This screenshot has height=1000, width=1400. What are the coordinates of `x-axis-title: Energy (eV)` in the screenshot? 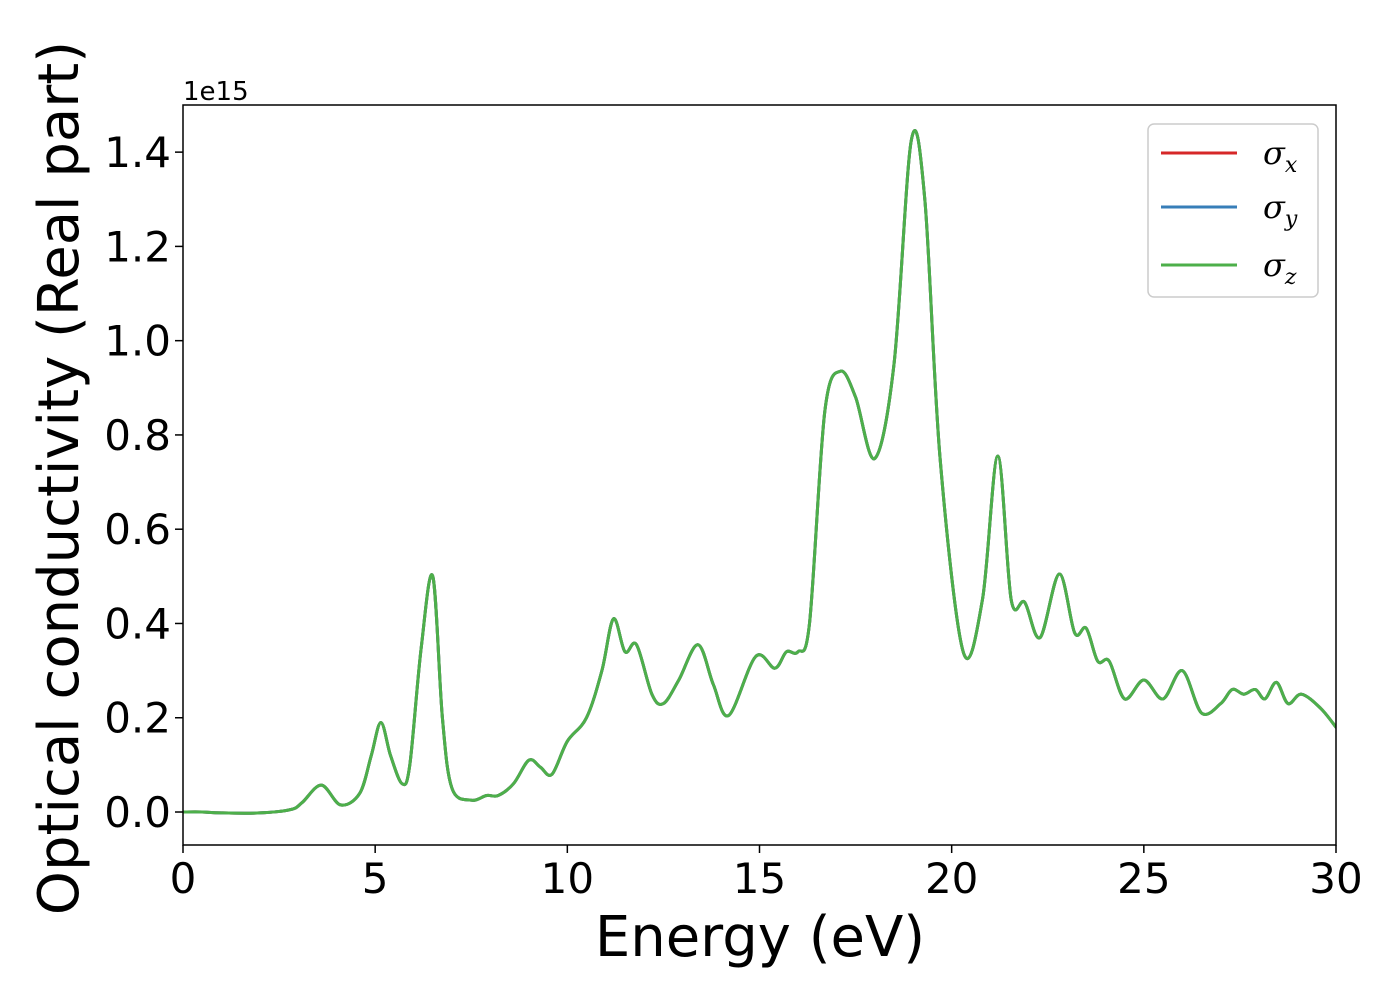 It's located at (760, 937).